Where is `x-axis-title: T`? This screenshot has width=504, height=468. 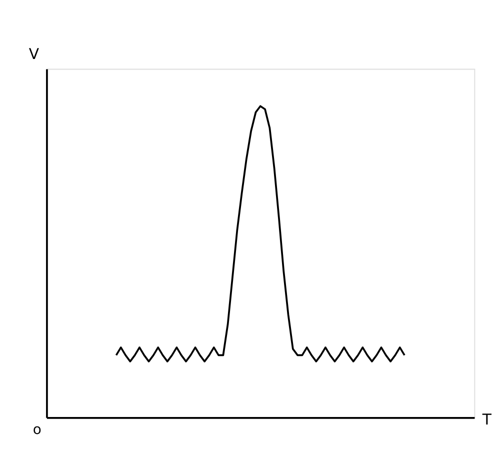 x-axis-title: T is located at coordinates (486, 419).